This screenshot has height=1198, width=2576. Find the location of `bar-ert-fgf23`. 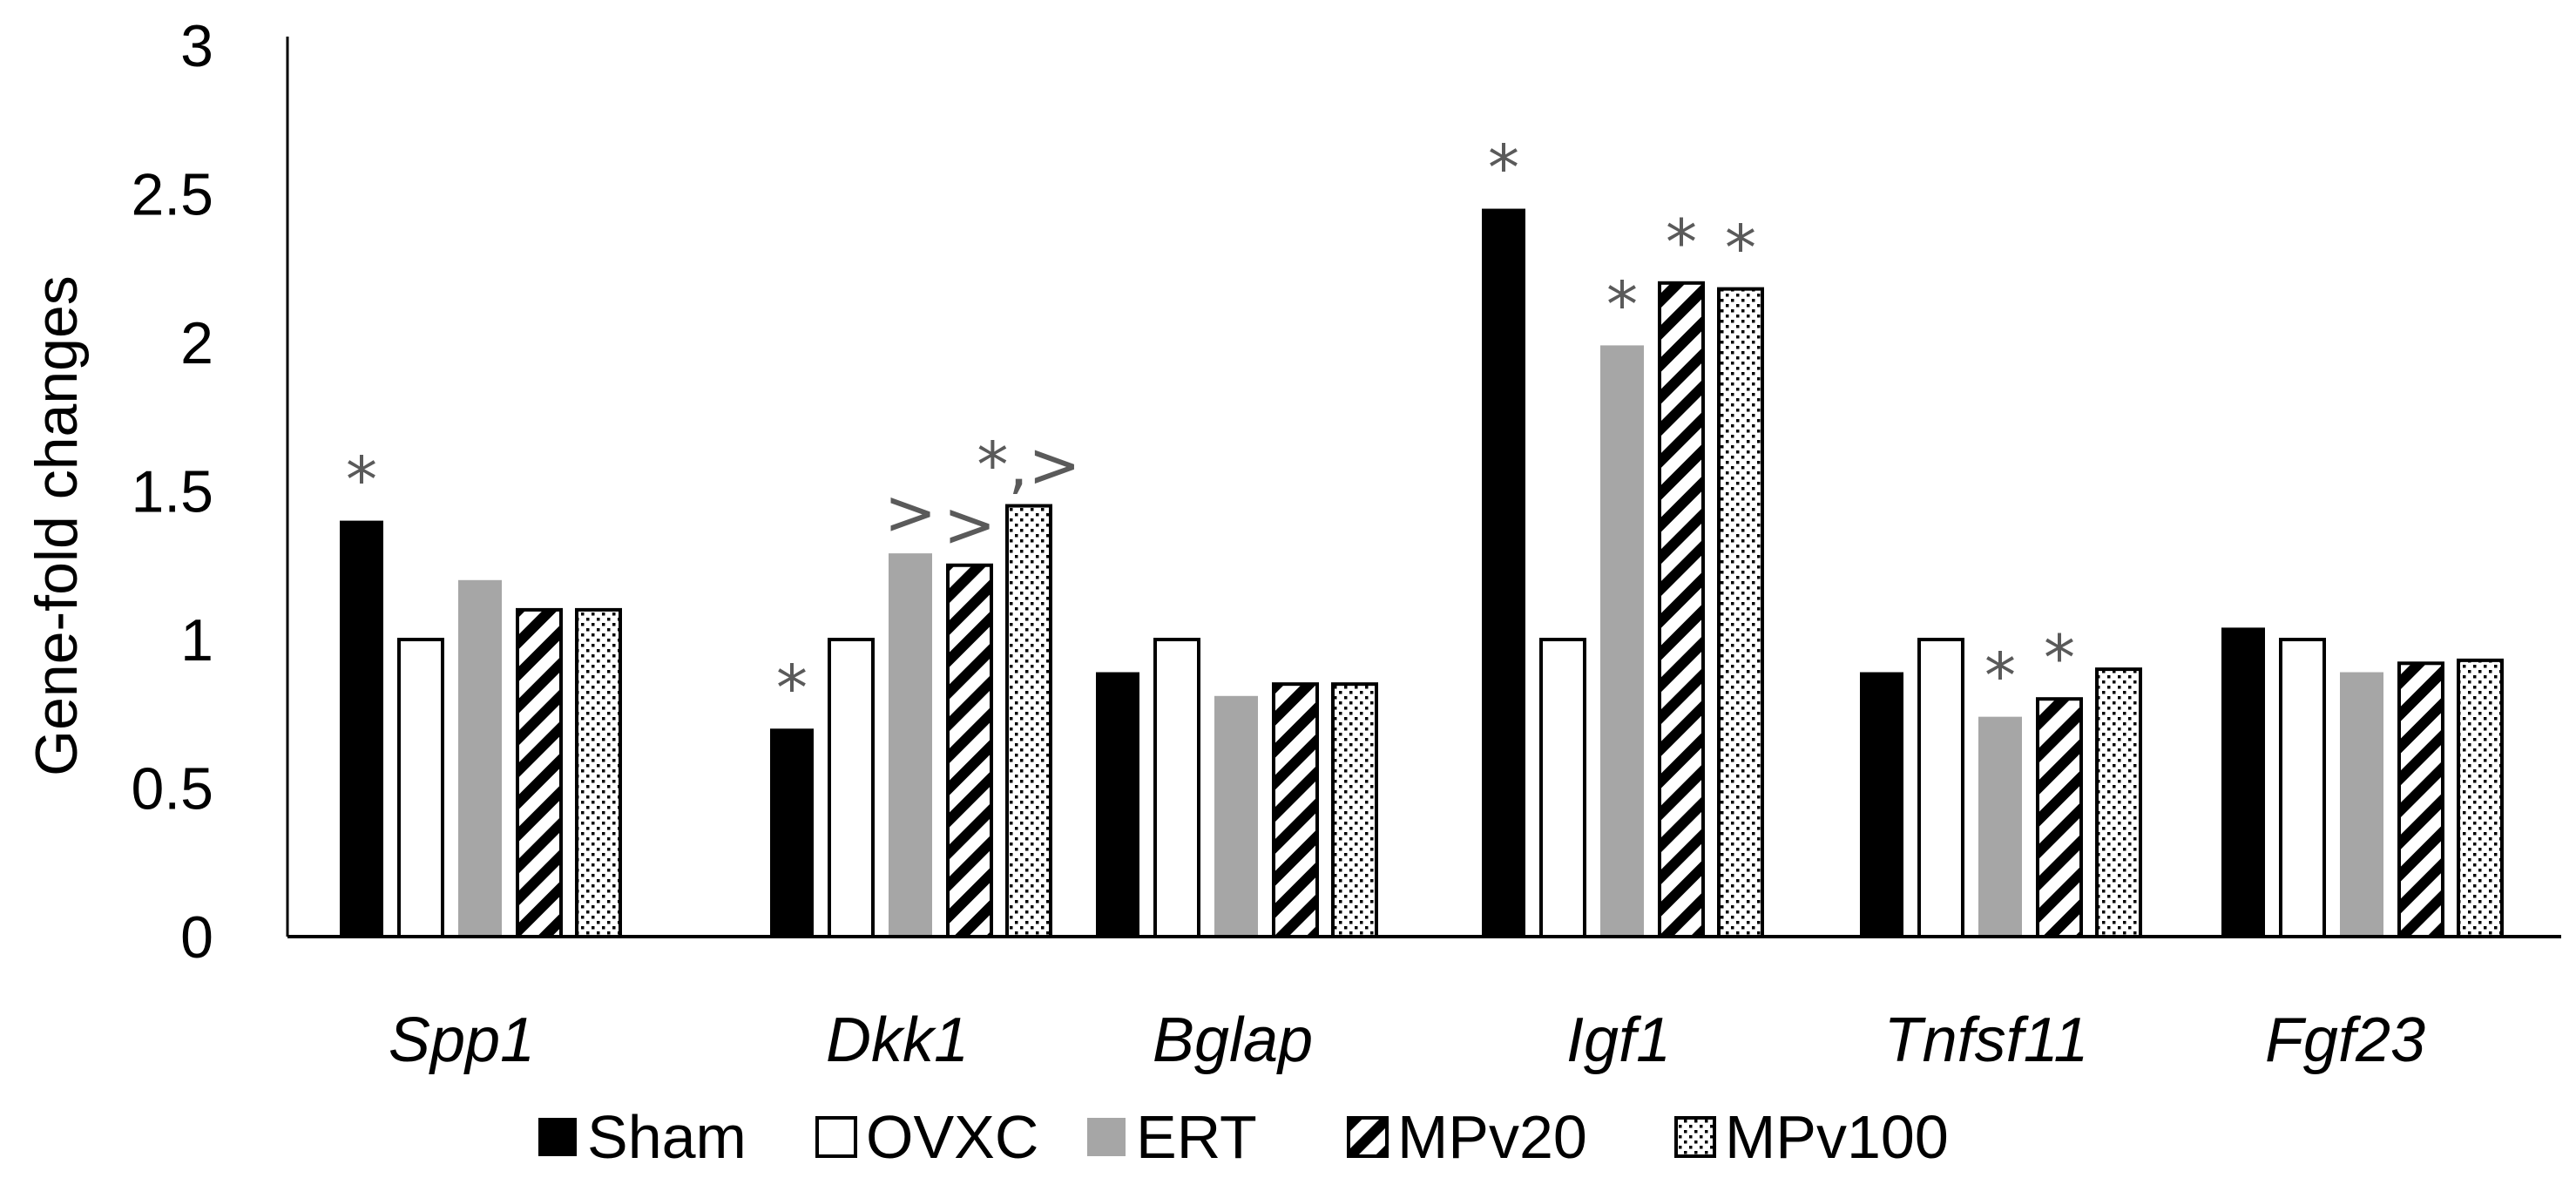

bar-ert-fgf23 is located at coordinates (2361, 805).